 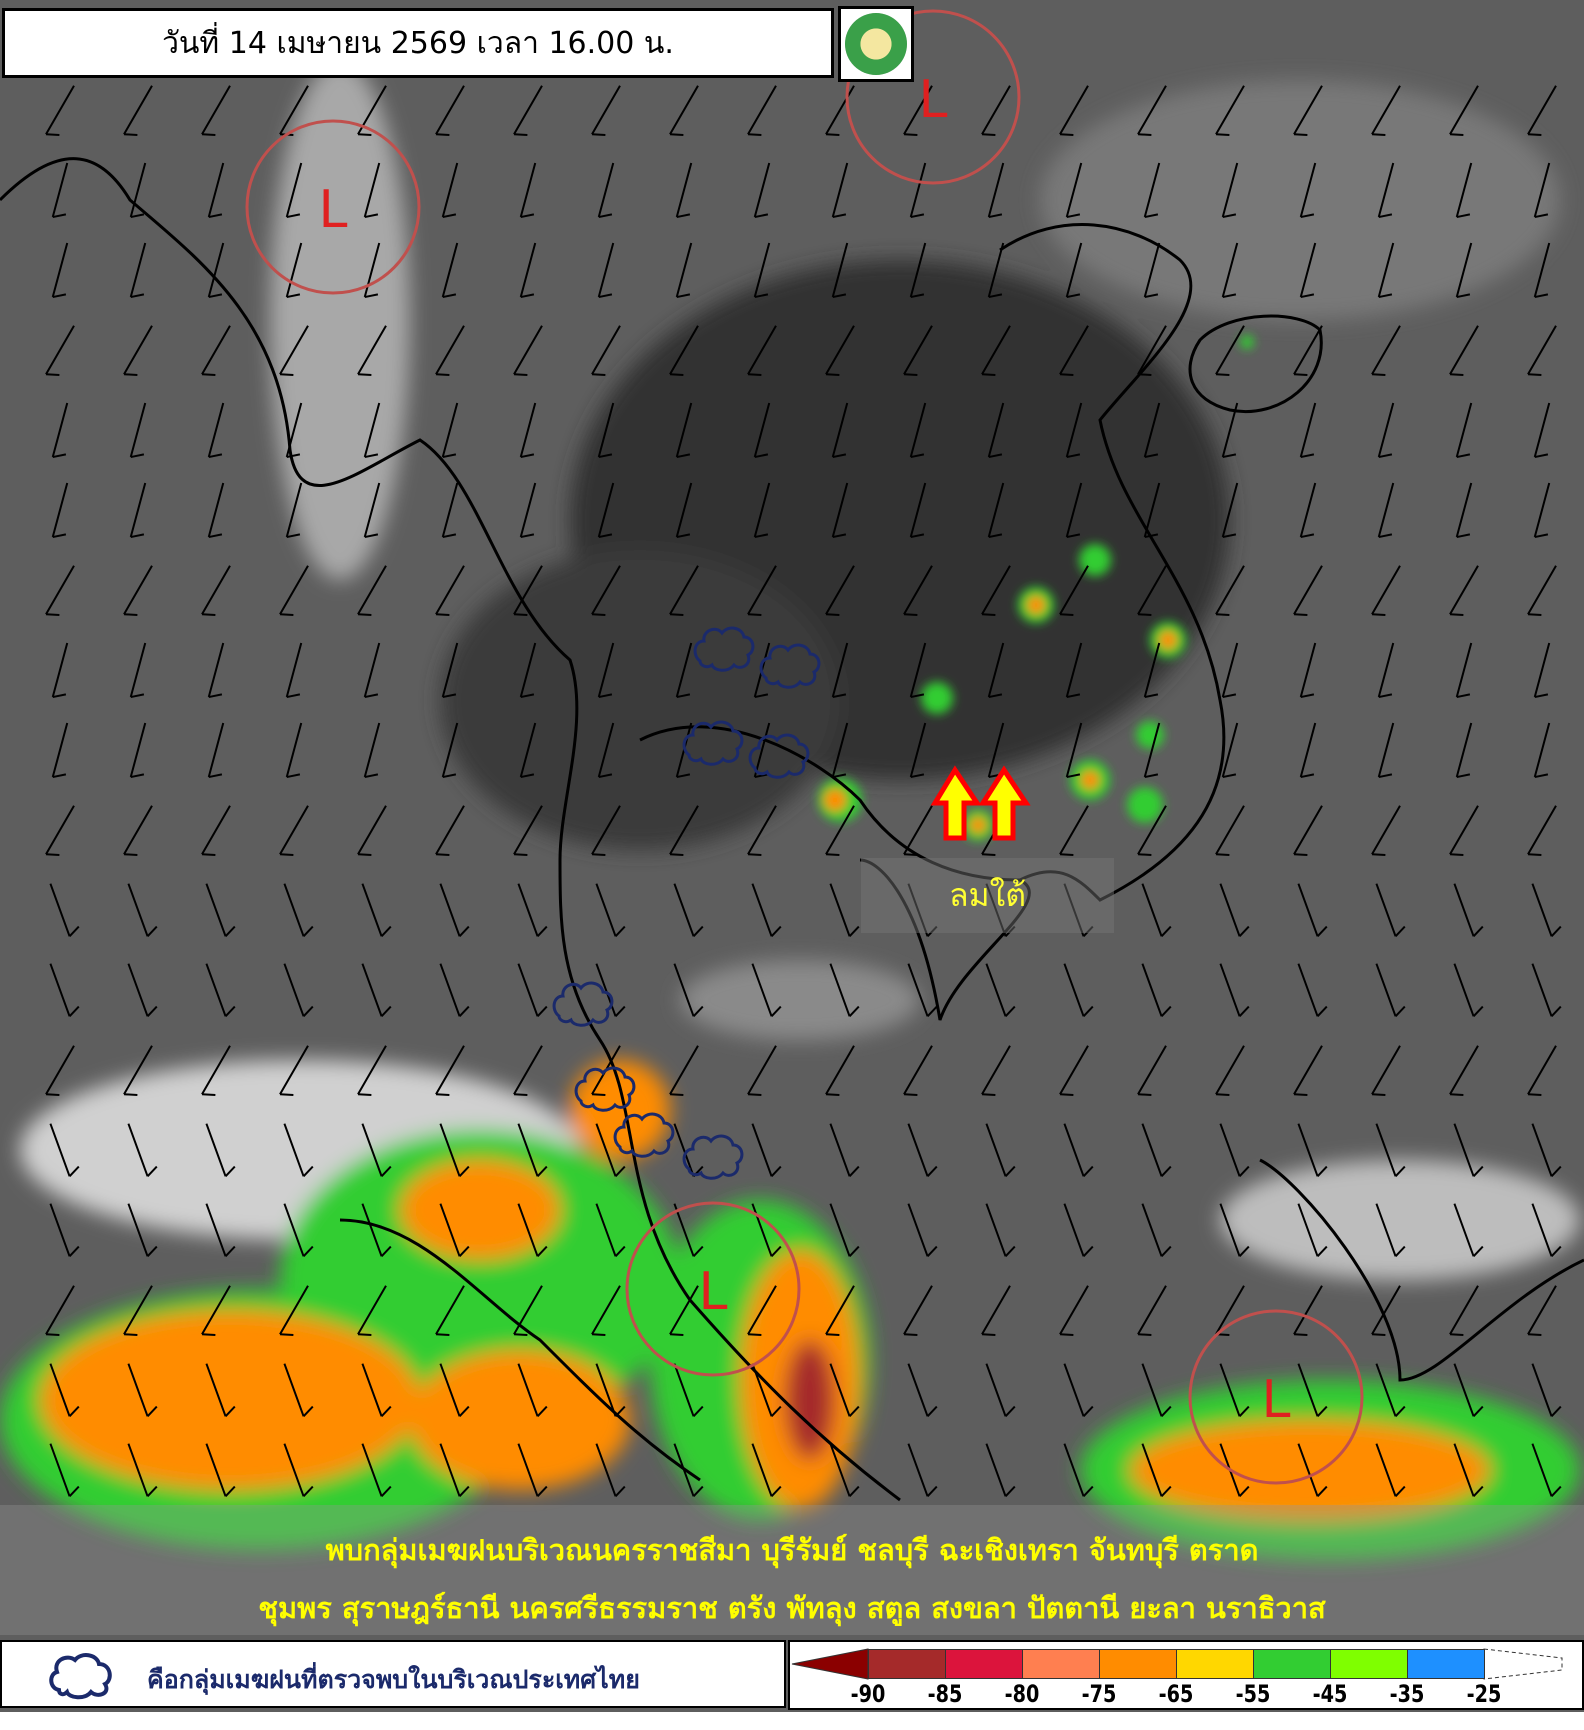 I want to click on logo-emblem-icon, so click(x=876, y=44).